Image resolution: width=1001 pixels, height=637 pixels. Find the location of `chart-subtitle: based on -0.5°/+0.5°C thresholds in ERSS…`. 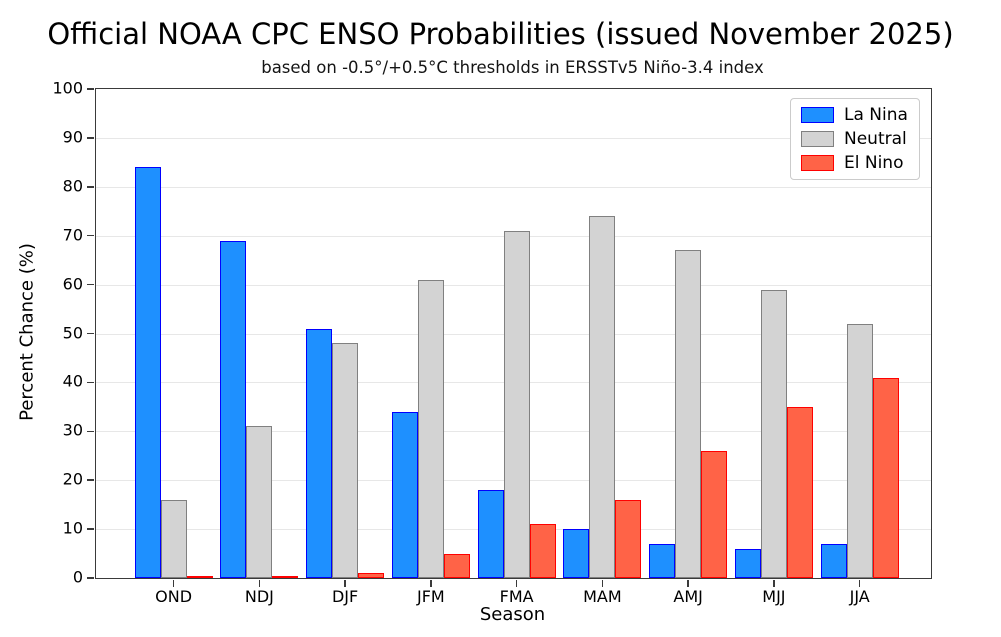

chart-subtitle: based on -0.5°/+0.5°C thresholds in ERSS… is located at coordinates (512, 67).